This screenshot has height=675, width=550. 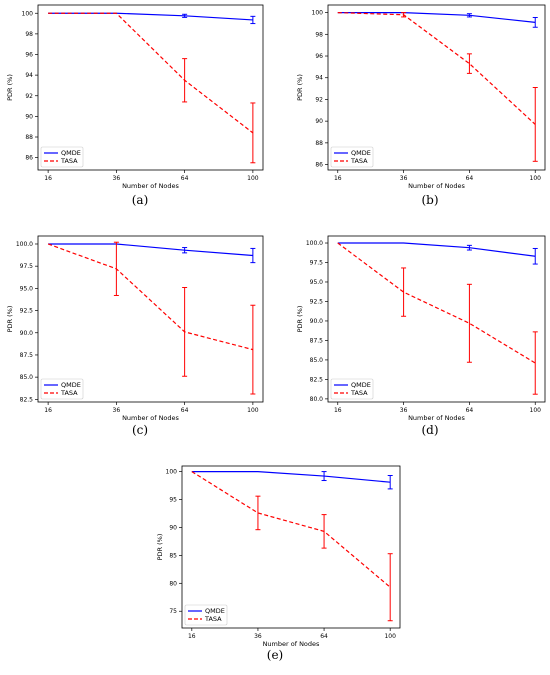 I want to click on panel-c-legend-box, so click(x=62, y=389).